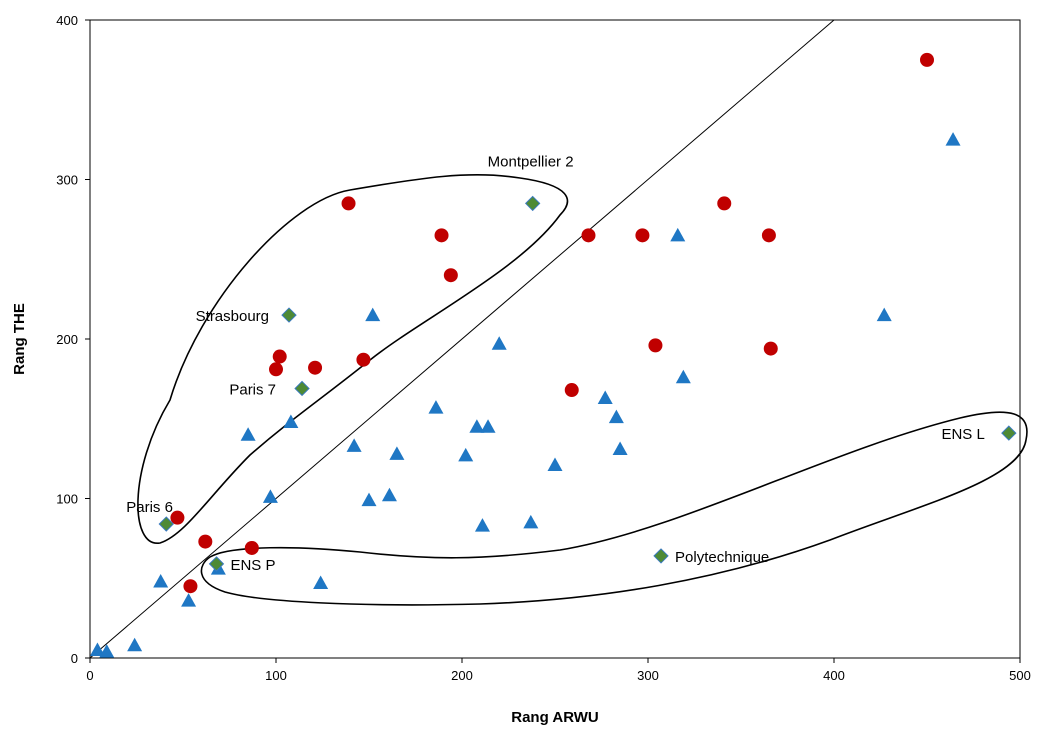 This screenshot has height=731, width=1053. Describe the element at coordinates (276, 675) in the screenshot. I see `x-tick-label: 100` at that location.